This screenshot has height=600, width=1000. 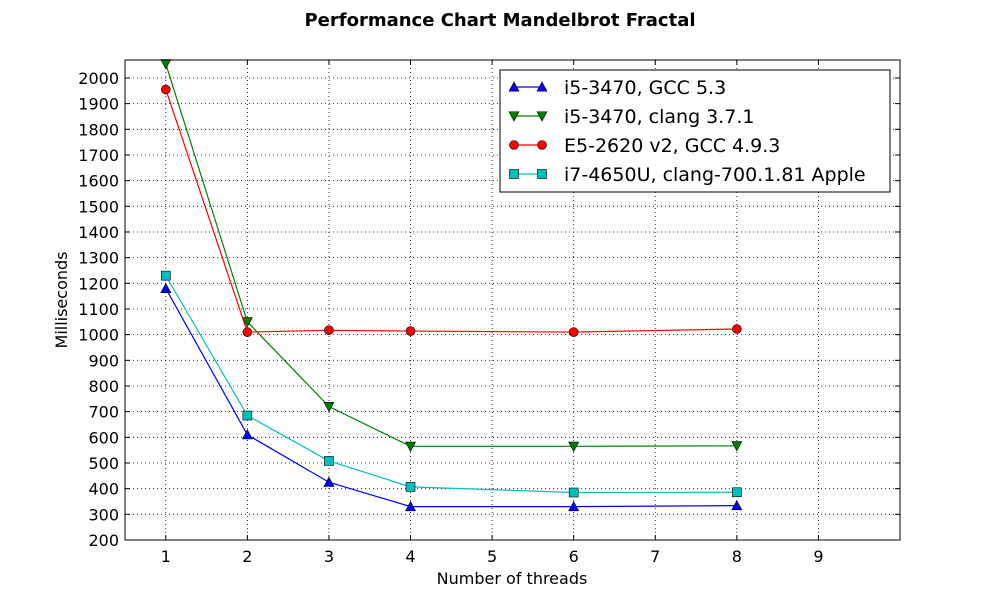 What do you see at coordinates (98, 258) in the screenshot?
I see `y-tick-label: 1300` at bounding box center [98, 258].